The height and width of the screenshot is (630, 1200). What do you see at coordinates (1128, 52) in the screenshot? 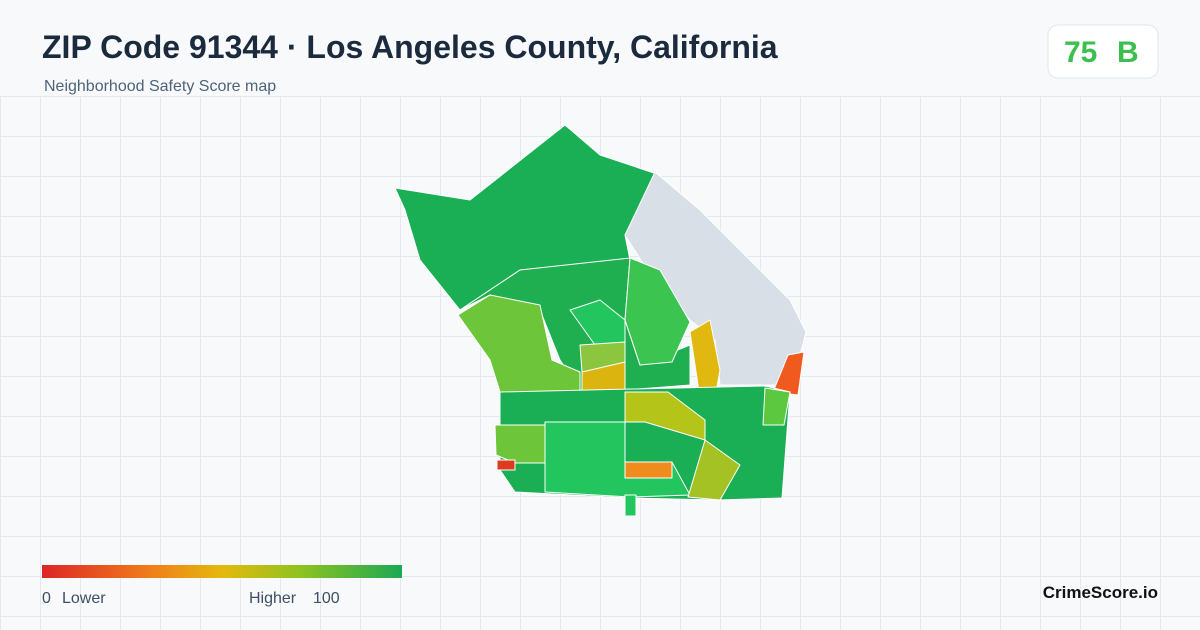
I see `score-grade: B` at bounding box center [1128, 52].